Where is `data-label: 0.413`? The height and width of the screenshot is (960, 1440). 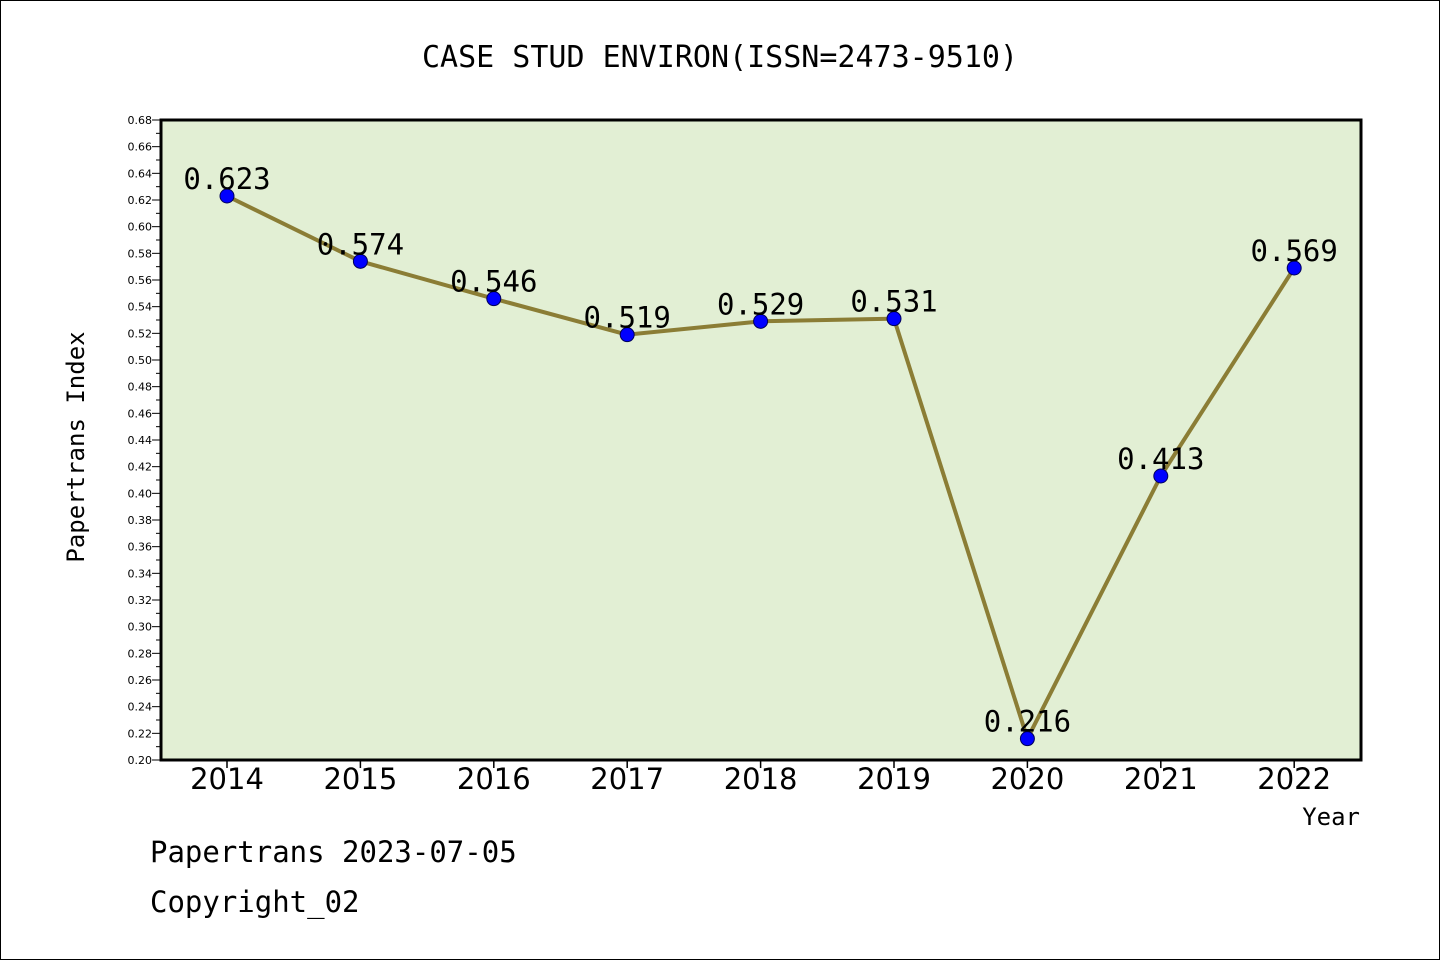
data-label: 0.413 is located at coordinates (1160, 459).